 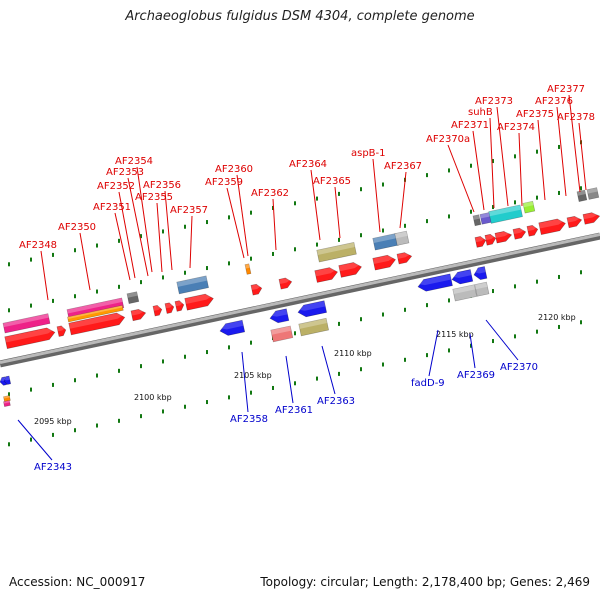 I want to click on gene-label-reverse: fadD-9, so click(x=428, y=383).